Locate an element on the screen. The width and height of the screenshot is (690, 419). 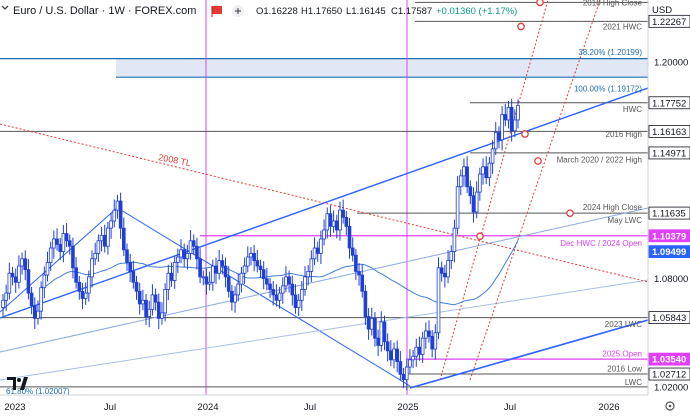
ohlc-high: H1.17650 is located at coordinates (321, 11).